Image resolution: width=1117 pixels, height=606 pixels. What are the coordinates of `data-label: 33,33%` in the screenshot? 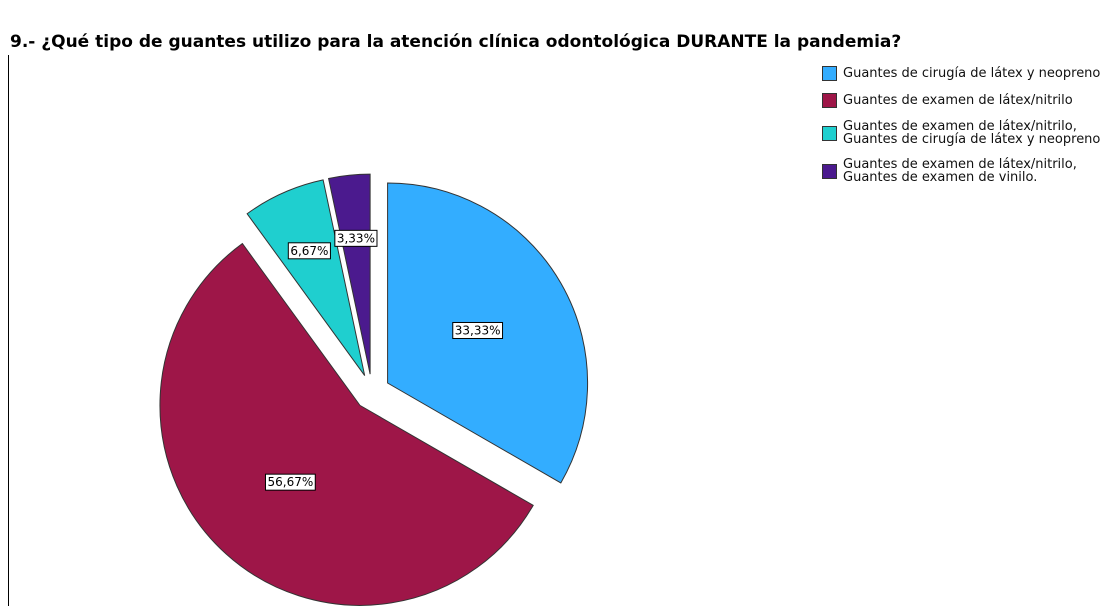 It's located at (478, 330).